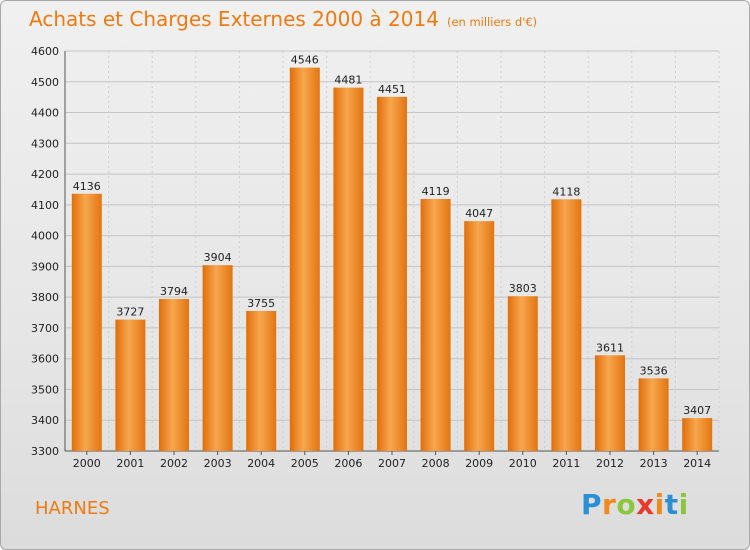 The width and height of the screenshot is (750, 550). I want to click on bar-2010, so click(522, 373).